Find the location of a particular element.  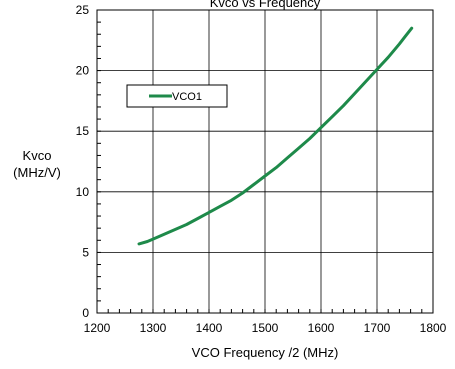

legend-box is located at coordinates (177, 96).